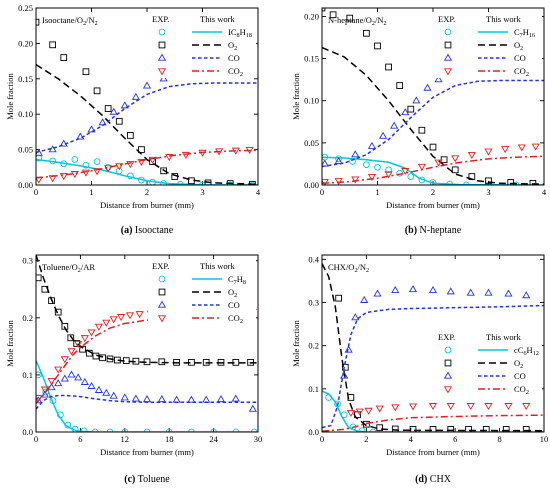 The width and height of the screenshot is (550, 489). What do you see at coordinates (147, 479) in the screenshot?
I see `panel-caption: (c) Toluene` at bounding box center [147, 479].